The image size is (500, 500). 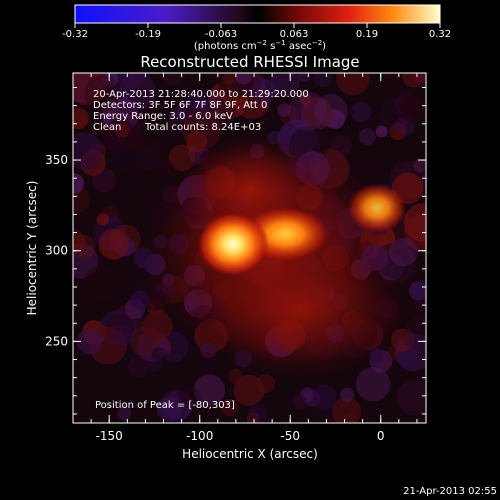 What do you see at coordinates (294, 34) in the screenshot?
I see `colorbar-tick-label: 0.063` at bounding box center [294, 34].